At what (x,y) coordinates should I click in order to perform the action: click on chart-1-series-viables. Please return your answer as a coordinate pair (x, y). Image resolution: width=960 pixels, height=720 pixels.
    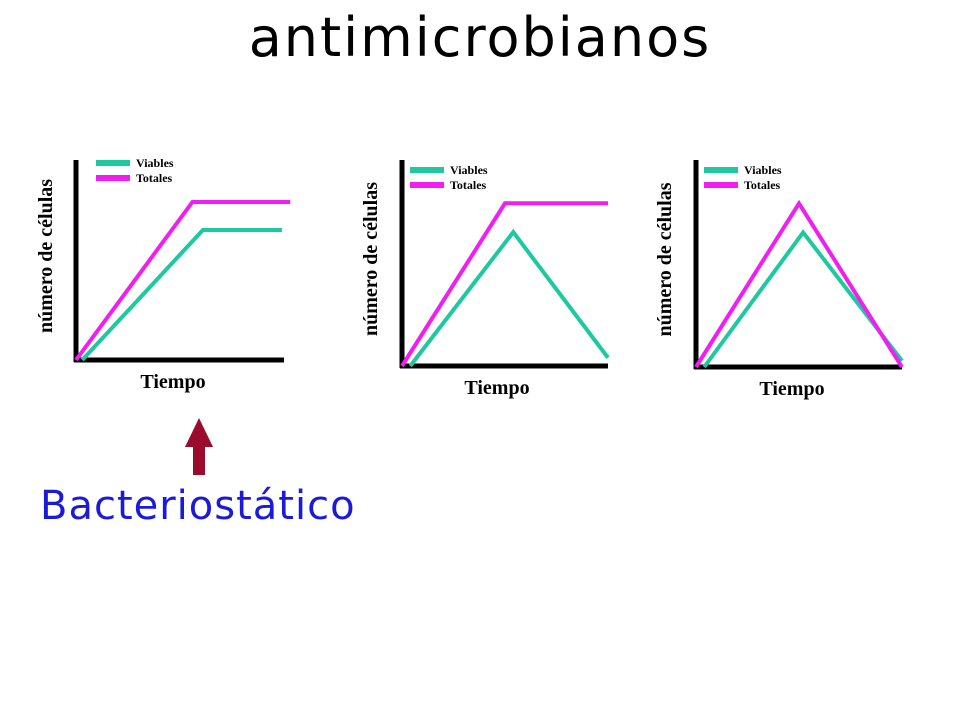
    Looking at the image, I should click on (181, 295).